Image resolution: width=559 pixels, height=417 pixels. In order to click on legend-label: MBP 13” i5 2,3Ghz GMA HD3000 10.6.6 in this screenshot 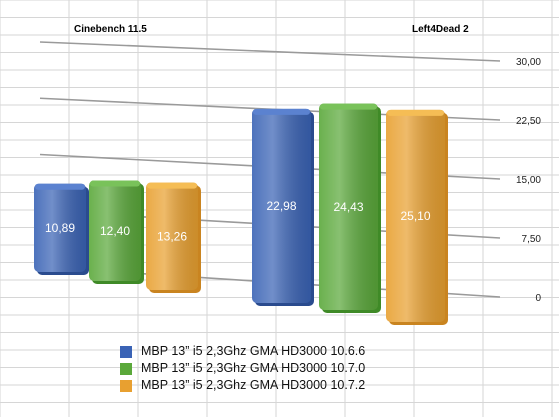, I will do `click(253, 351)`.